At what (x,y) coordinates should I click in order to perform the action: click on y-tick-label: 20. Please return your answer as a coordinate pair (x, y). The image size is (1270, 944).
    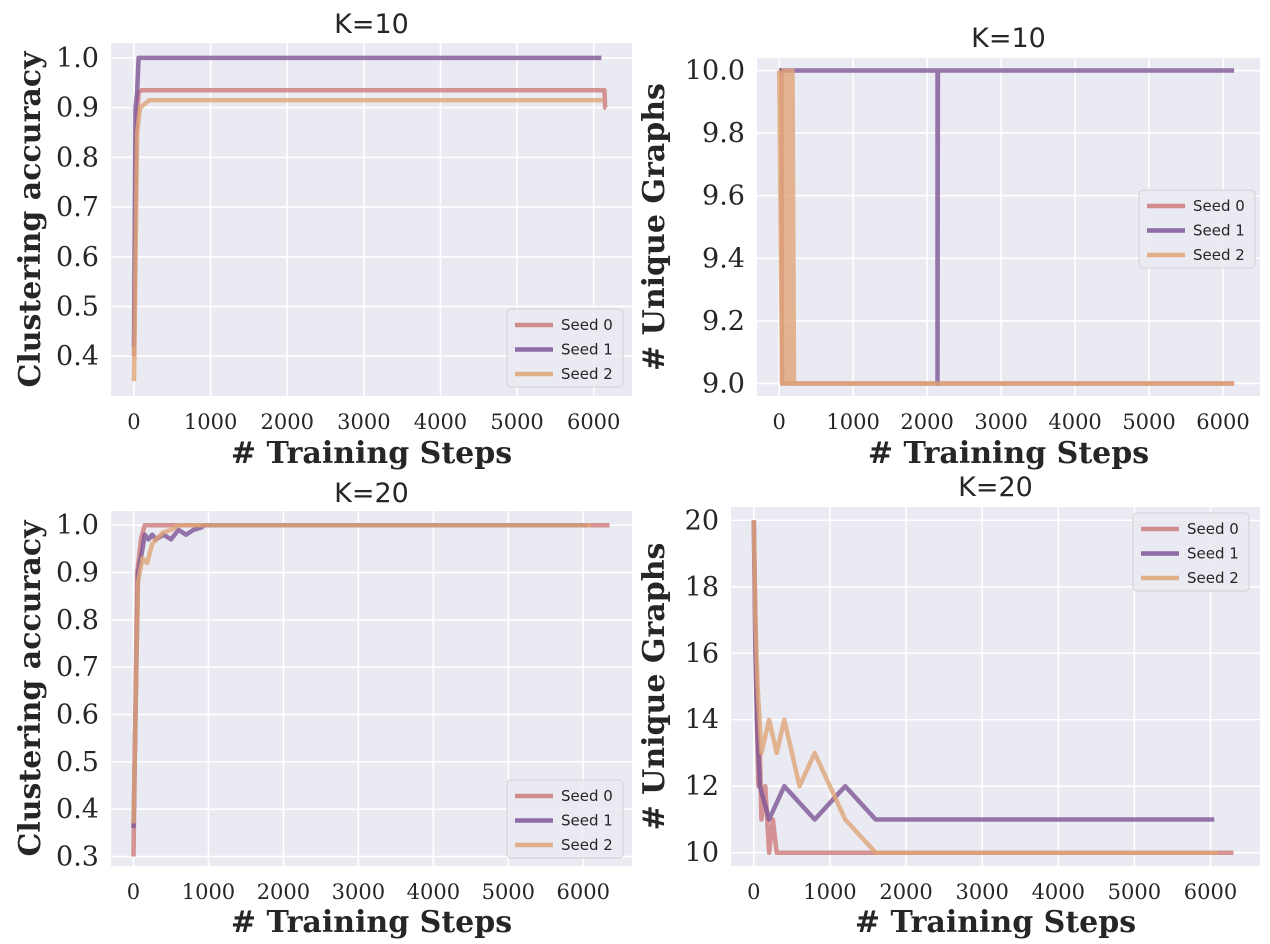
    Looking at the image, I should click on (702, 520).